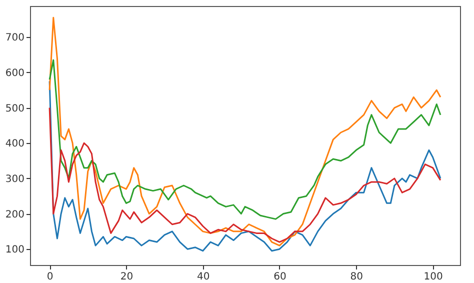 The height and width of the screenshot is (283, 474). What do you see at coordinates (14, 73) in the screenshot?
I see `y-tick-label: 600` at bounding box center [14, 73].